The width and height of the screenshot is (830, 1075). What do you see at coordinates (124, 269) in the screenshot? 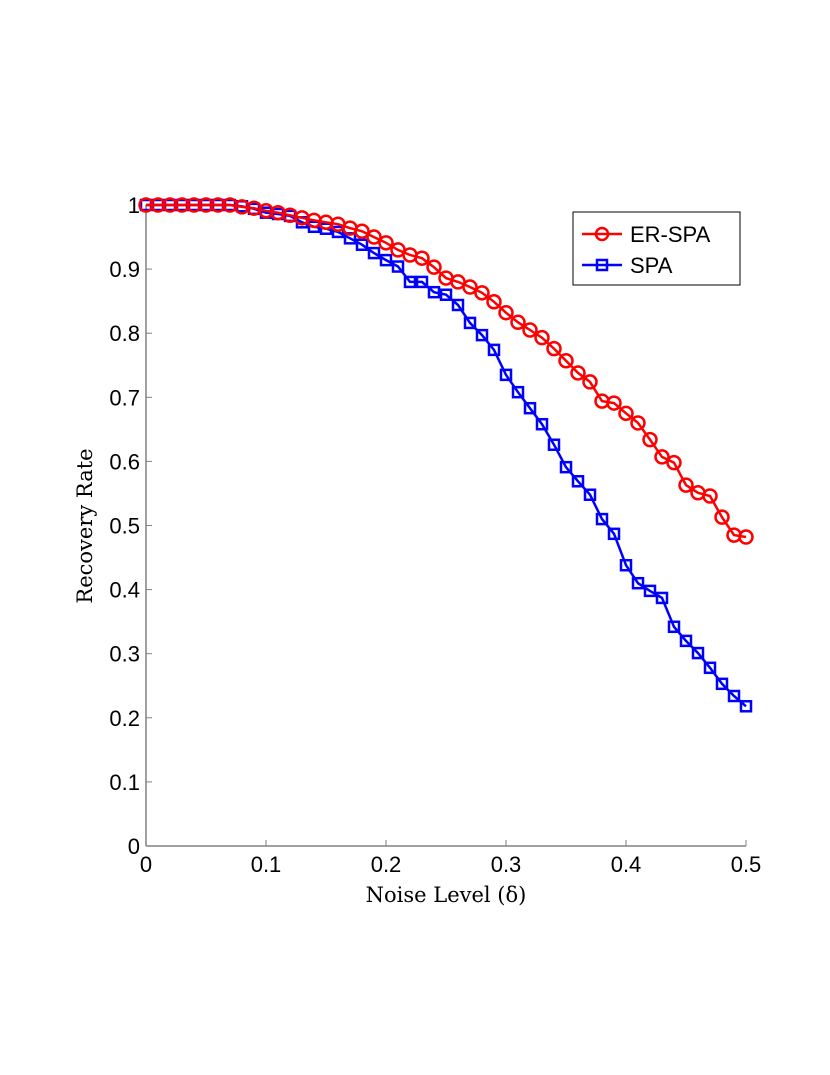
I see `y-tick-label: 0.9` at bounding box center [124, 269].